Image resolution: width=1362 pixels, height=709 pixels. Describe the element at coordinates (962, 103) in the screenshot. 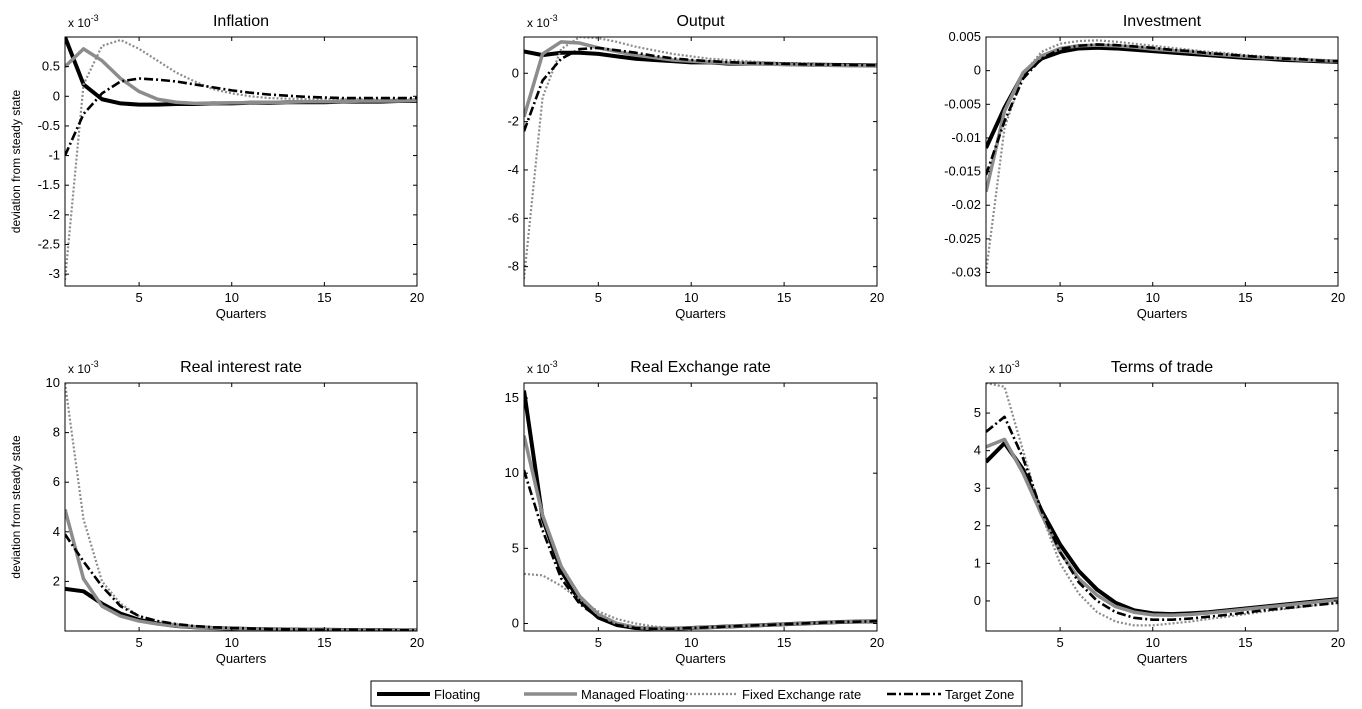

I see `y-tick-label: -0.005` at that location.